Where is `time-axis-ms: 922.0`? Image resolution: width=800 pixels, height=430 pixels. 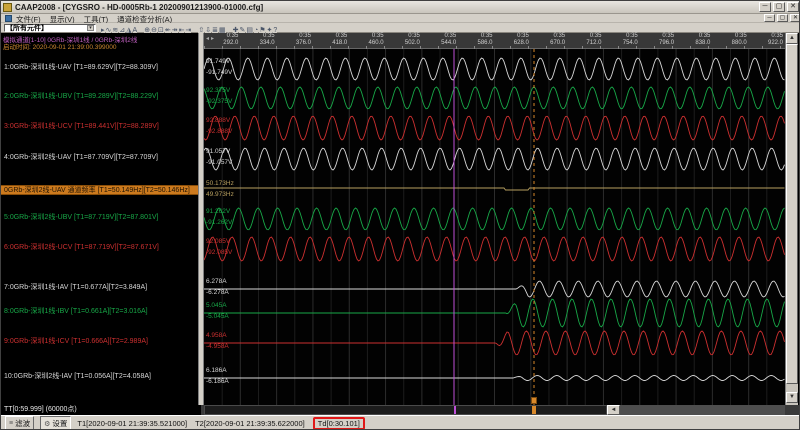
time-axis-ms: 922.0 is located at coordinates (775, 43).